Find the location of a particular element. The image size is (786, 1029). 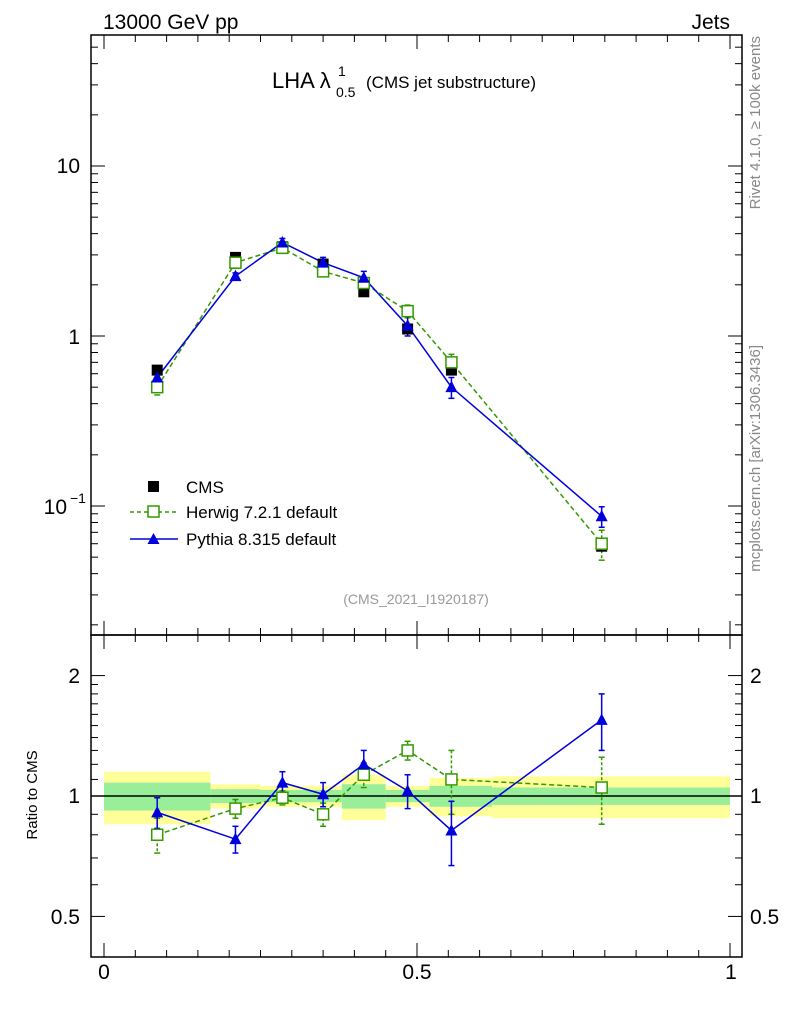

x-tick-label-0.5: 0.5 is located at coordinates (416, 972).